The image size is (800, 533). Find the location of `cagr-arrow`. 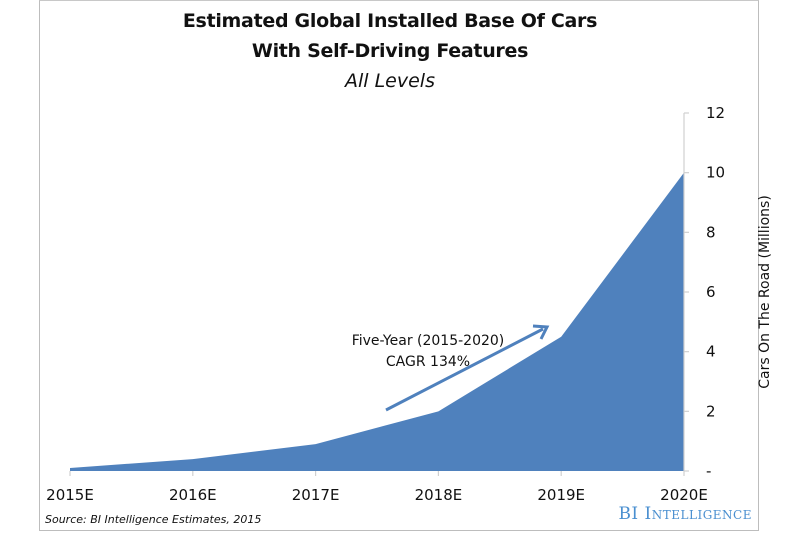

cagr-arrow is located at coordinates (464, 369).